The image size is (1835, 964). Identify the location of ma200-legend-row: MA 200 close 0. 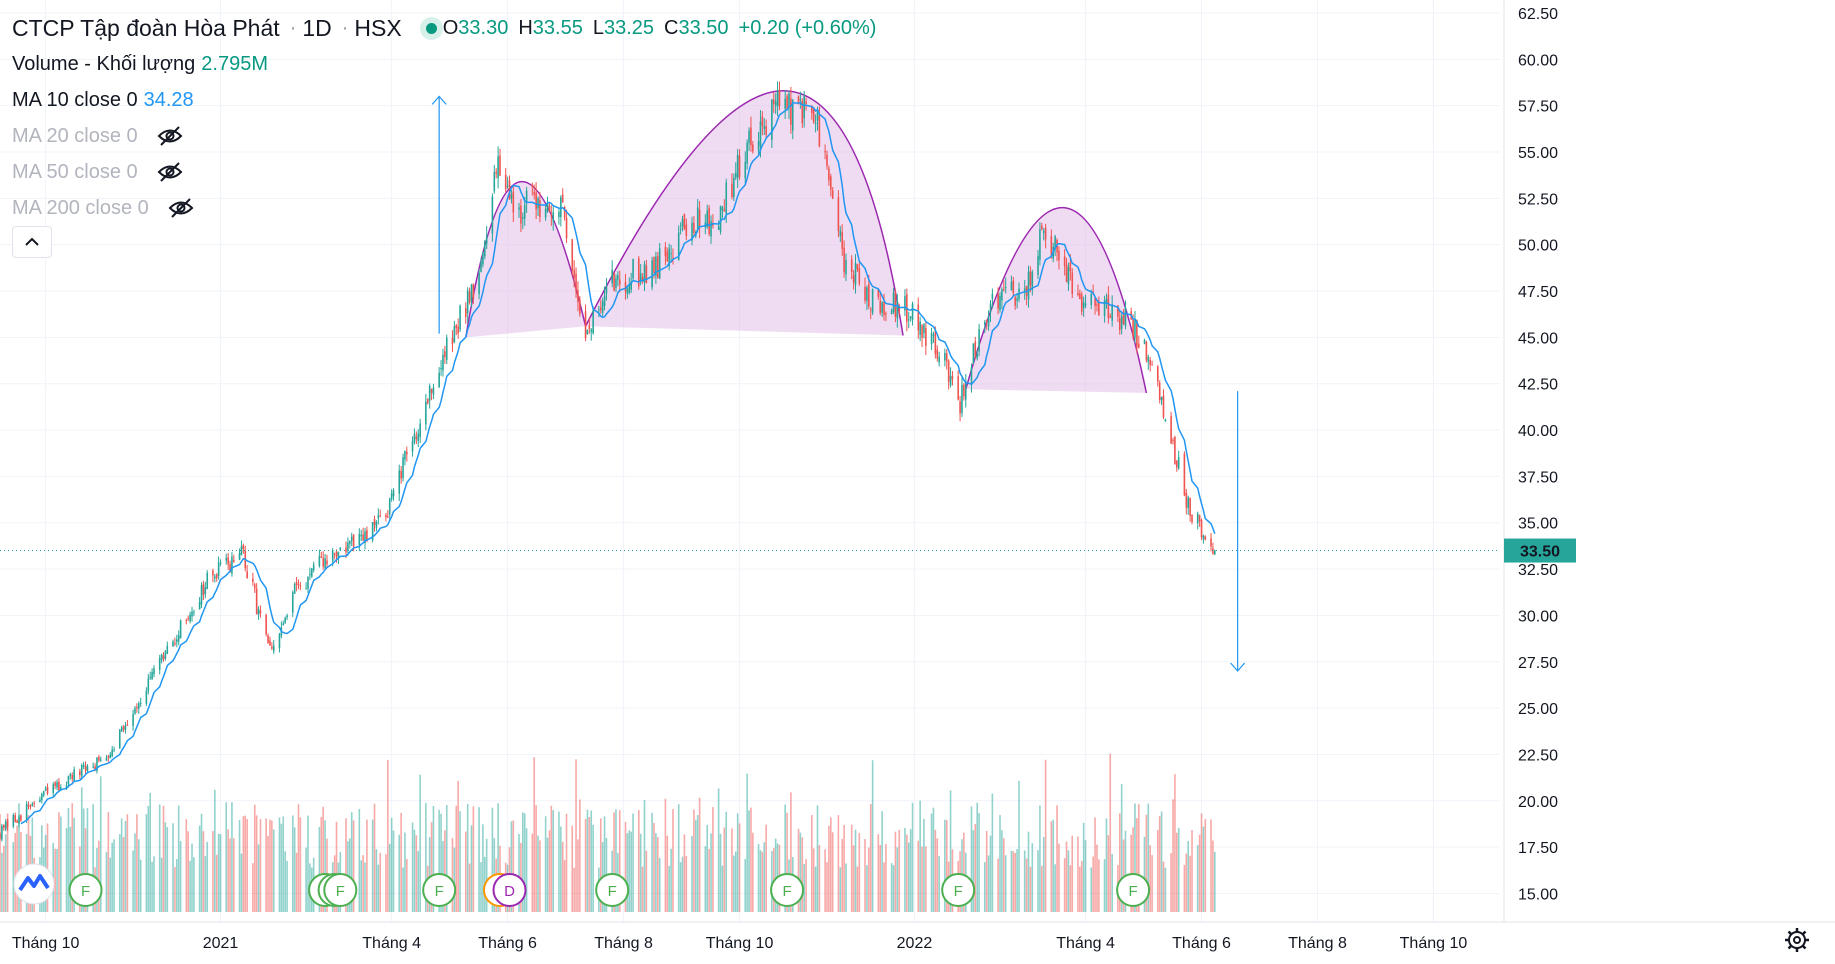
(449, 208).